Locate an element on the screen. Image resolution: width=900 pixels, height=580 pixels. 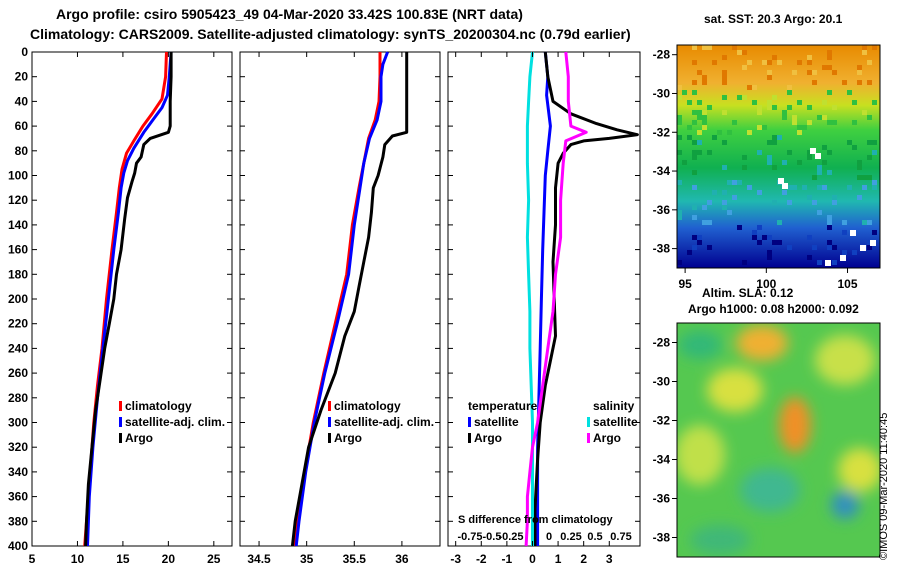
series-line-argo is located at coordinates (349, 299).